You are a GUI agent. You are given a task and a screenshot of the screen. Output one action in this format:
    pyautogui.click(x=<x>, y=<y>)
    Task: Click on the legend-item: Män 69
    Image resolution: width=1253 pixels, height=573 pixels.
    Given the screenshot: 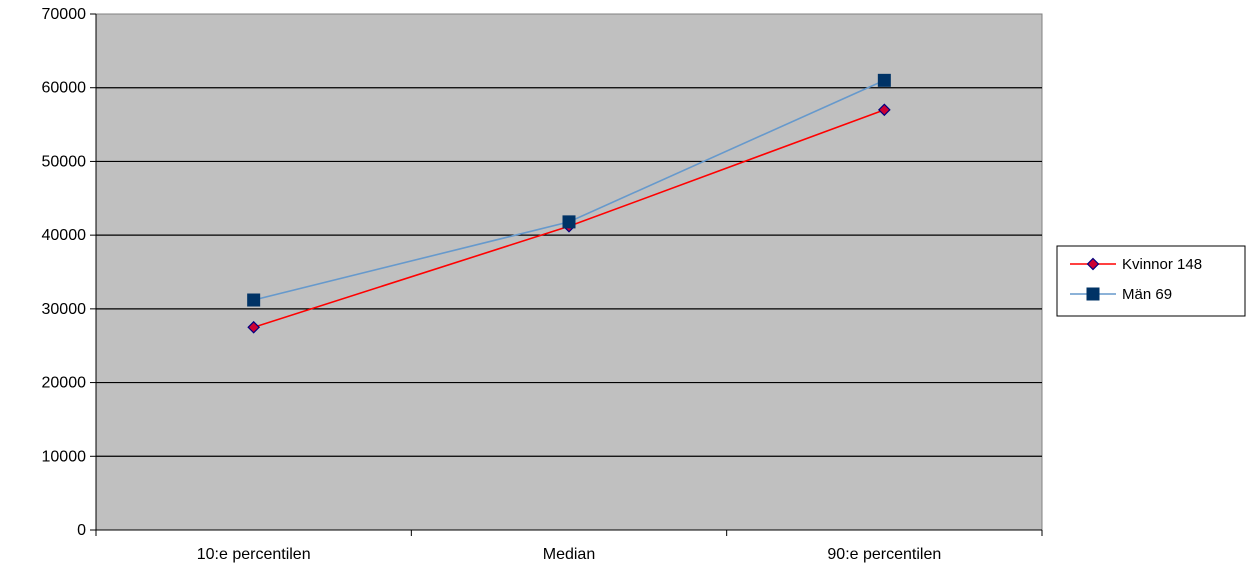 What is the action you would take?
    pyautogui.click(x=1121, y=294)
    